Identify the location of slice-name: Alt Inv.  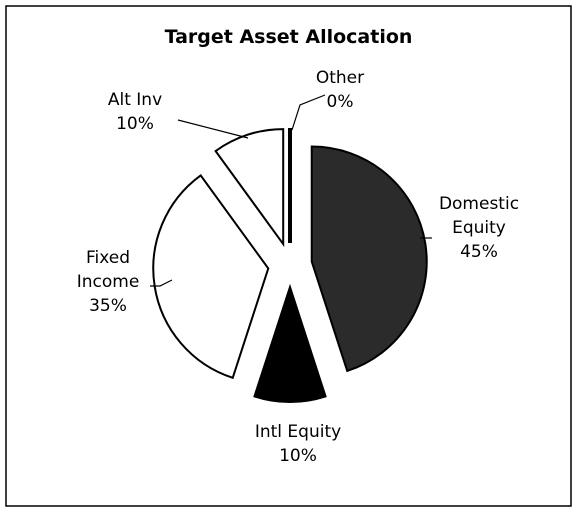
(135, 100).